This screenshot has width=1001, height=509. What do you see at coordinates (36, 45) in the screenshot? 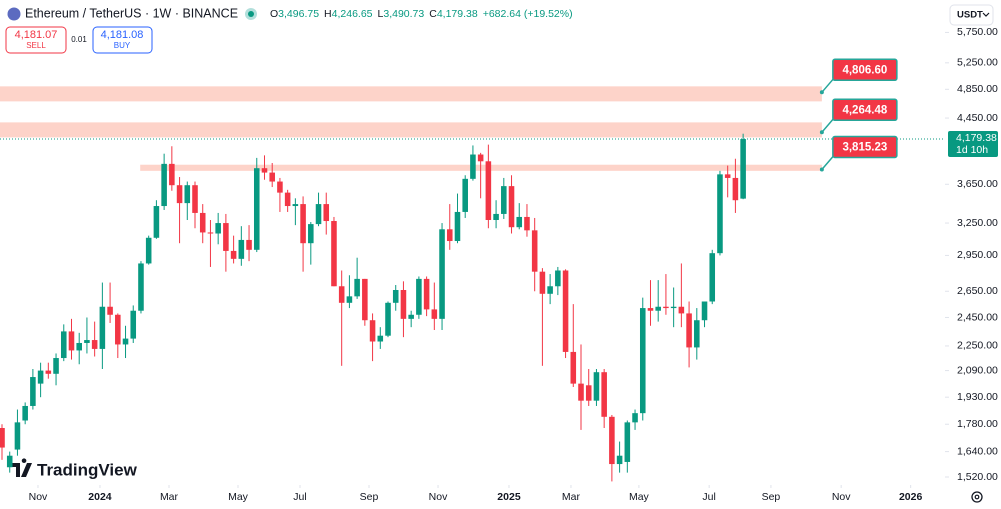
I see `sell-label: SELL` at bounding box center [36, 45].